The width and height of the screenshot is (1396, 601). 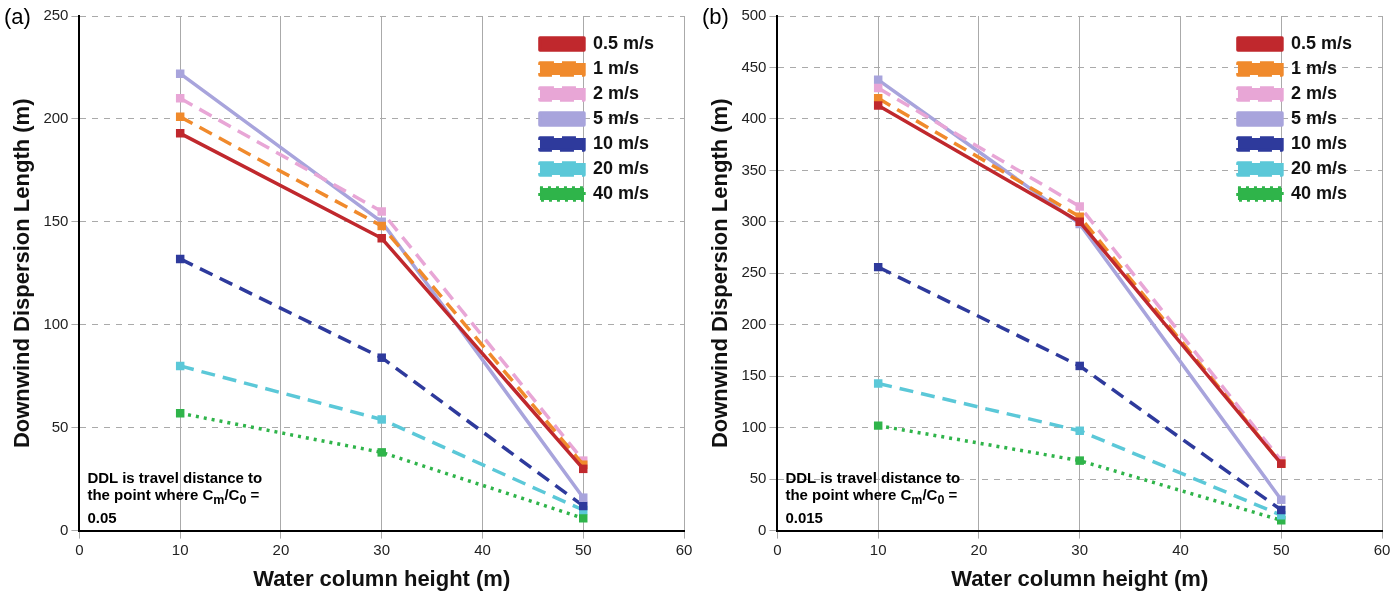 I want to click on text: DDL is travel distance to the point where C$_{m}$/C$_{0}$ = 0.015, so click(x=873, y=497).